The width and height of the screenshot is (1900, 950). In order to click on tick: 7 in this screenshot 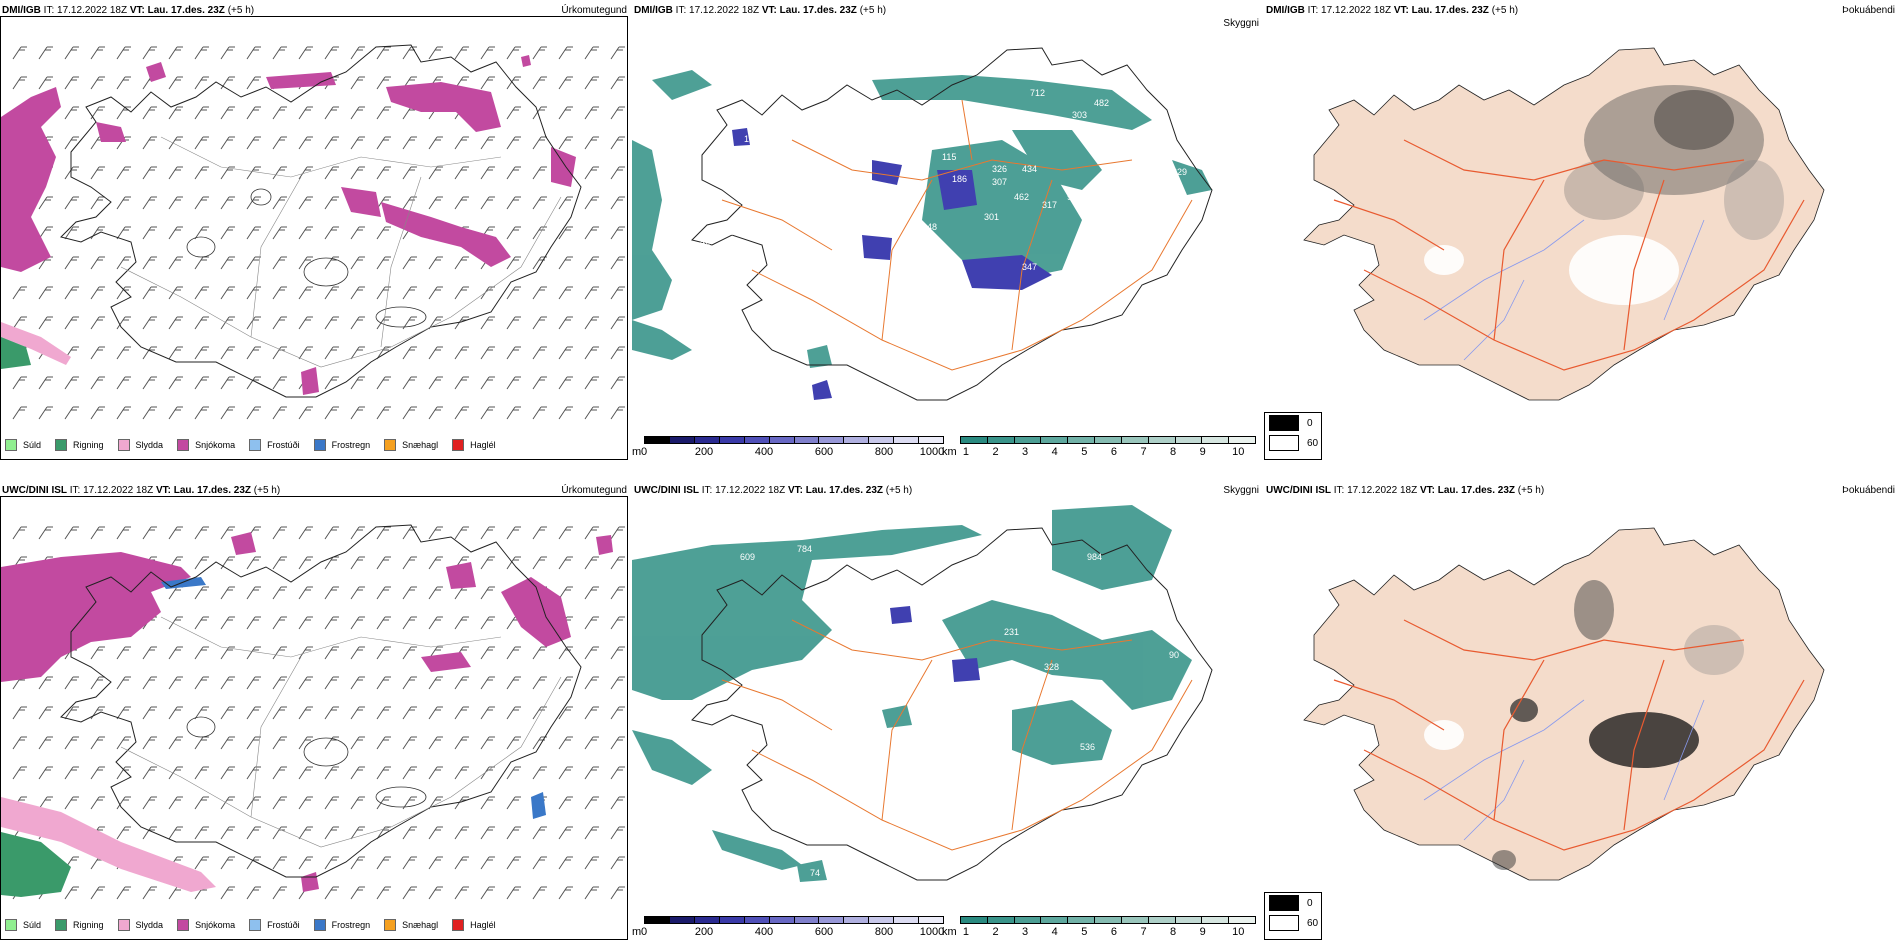, I will do `click(1143, 452)`.